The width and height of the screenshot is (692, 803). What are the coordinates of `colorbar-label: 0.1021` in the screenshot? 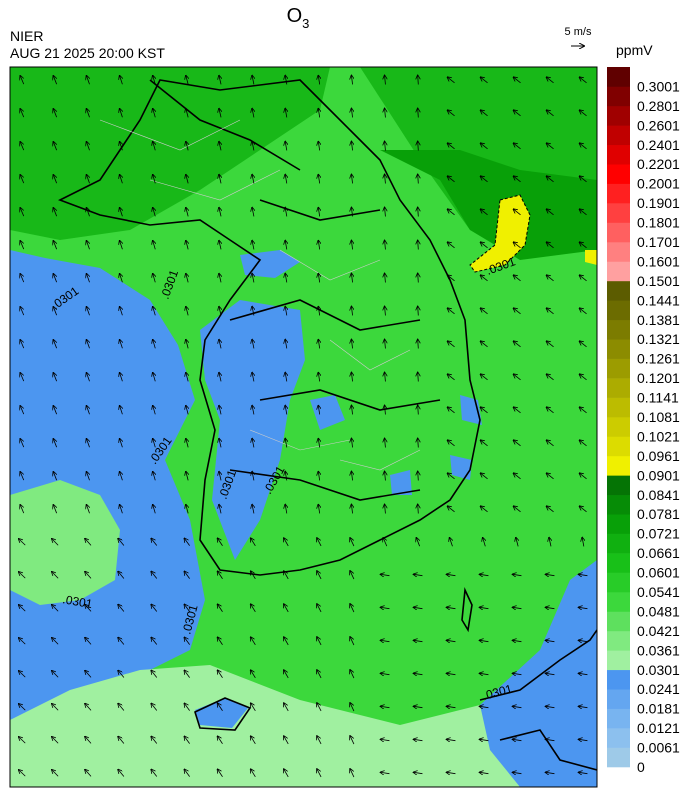 It's located at (658, 436).